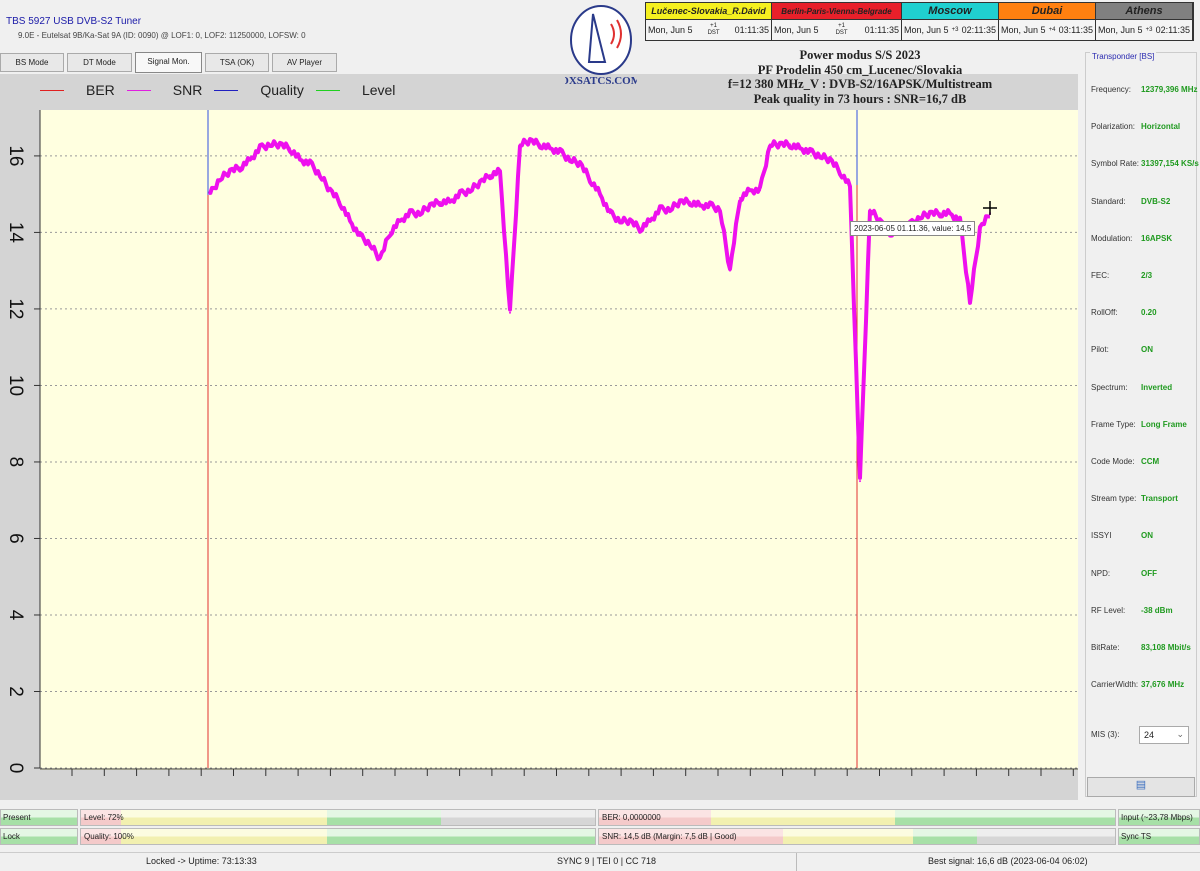 The width and height of the screenshot is (1200, 871). I want to click on transponder-row: Polarization: Horizontal, so click(1143, 126).